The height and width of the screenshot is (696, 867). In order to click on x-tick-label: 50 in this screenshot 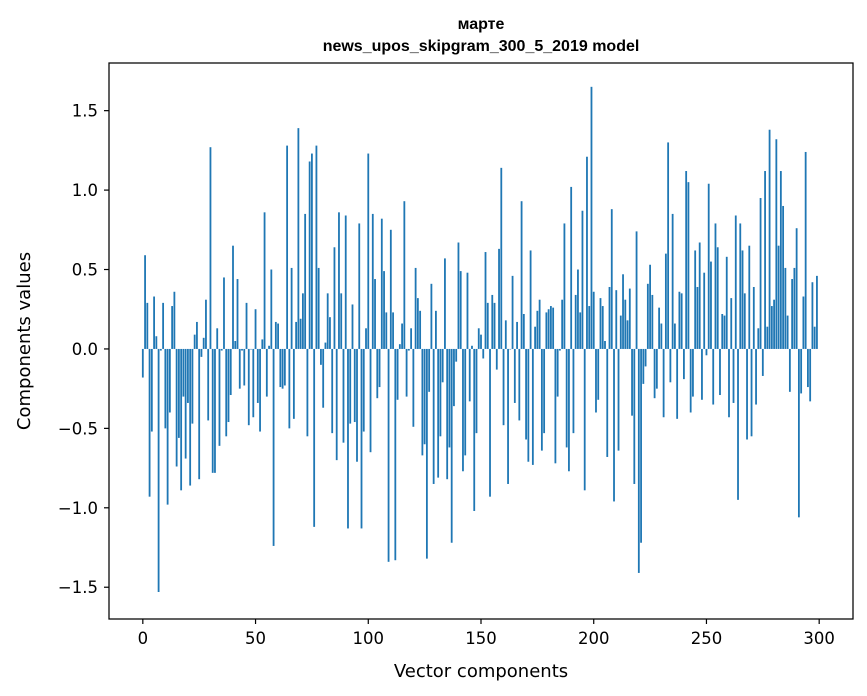, I will do `click(255, 638)`.